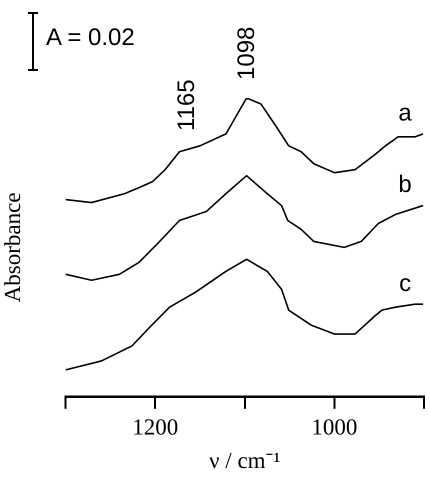 Image resolution: width=430 pixels, height=484 pixels. What do you see at coordinates (155, 427) in the screenshot?
I see `x-tick-label: 1200` at bounding box center [155, 427].